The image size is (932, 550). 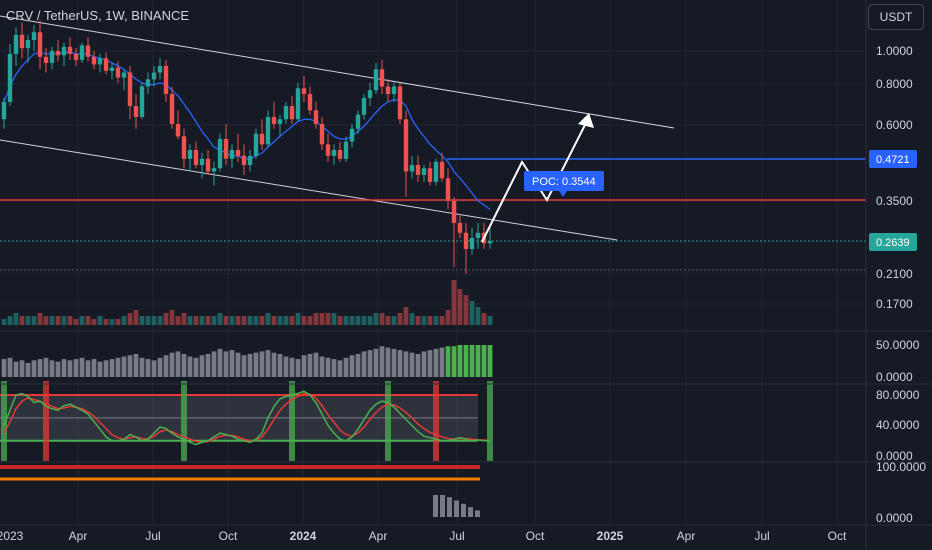 I want to click on stochastic-tick-label: 40.0000, so click(x=898, y=425).